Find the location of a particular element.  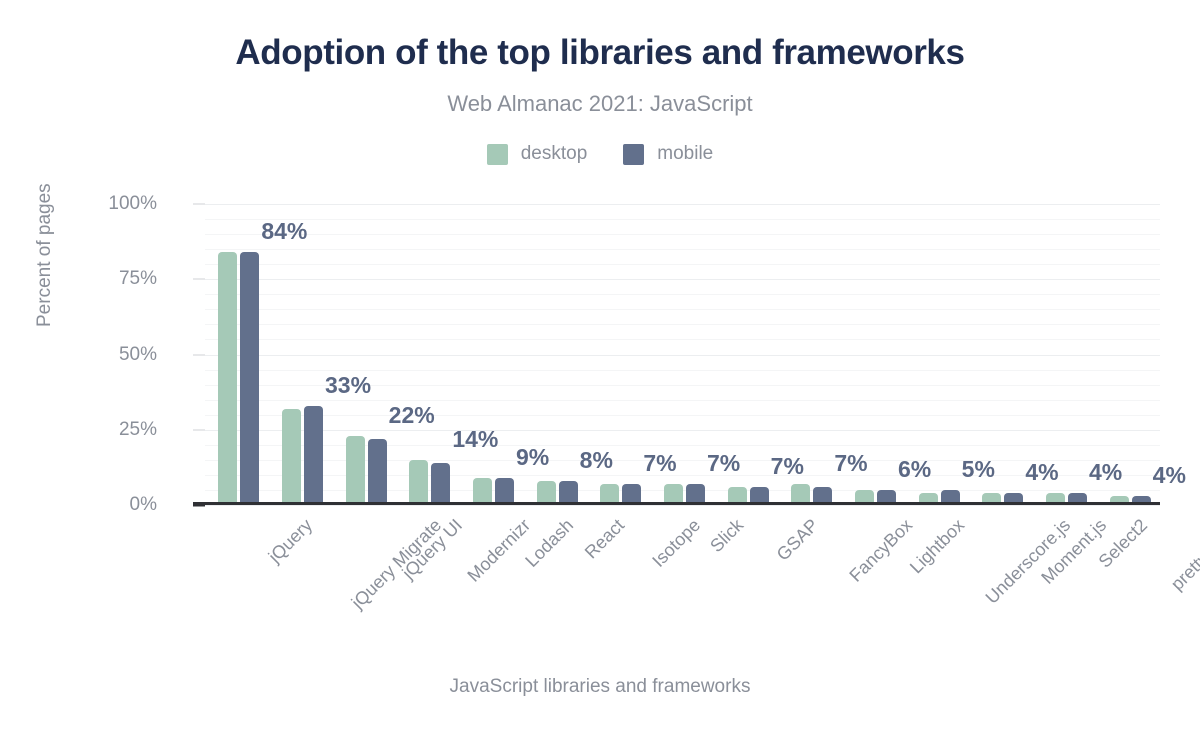

x-axis-tick-label: Isotope is located at coordinates (676, 543).